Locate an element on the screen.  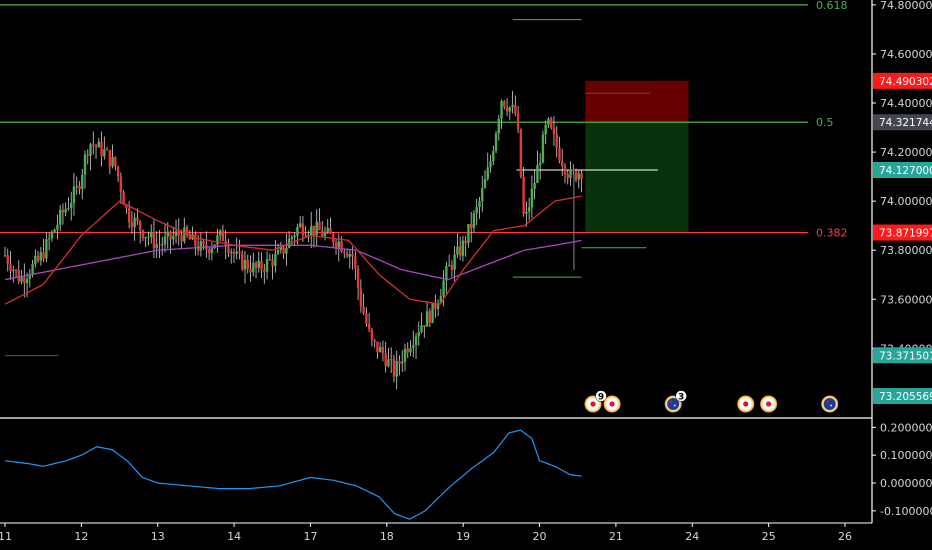
economic-event-marker: 3 is located at coordinates (675, 401).